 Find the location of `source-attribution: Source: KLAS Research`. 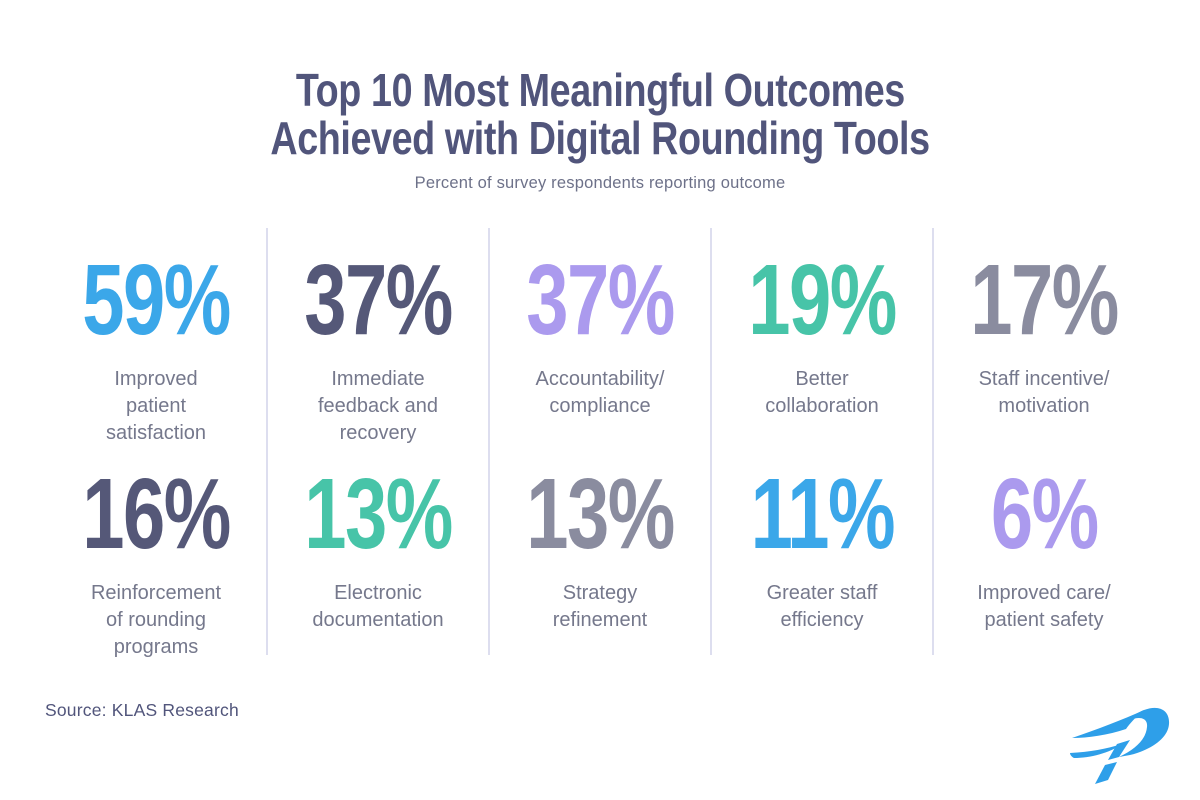

source-attribution: Source: KLAS Research is located at coordinates (142, 710).